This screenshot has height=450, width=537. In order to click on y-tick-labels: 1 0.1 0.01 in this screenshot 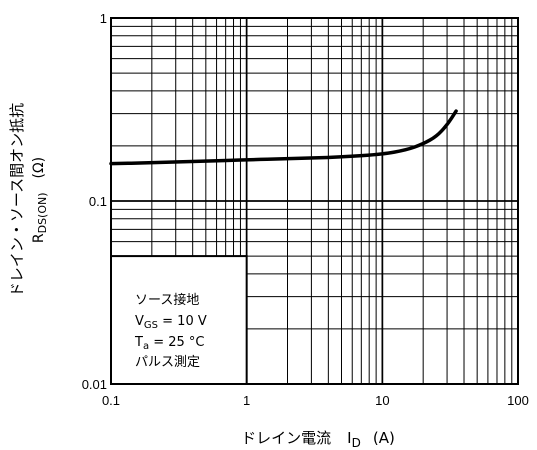, I will do `click(94, 201)`.